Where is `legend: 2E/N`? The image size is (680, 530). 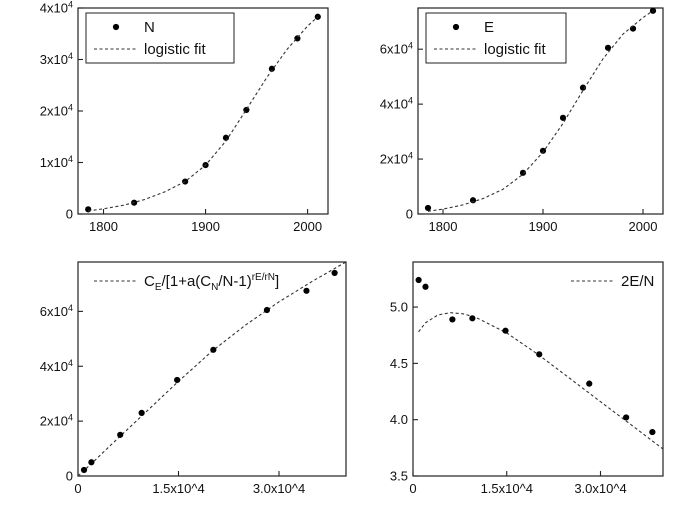 legend: 2E/N is located at coordinates (612, 281).